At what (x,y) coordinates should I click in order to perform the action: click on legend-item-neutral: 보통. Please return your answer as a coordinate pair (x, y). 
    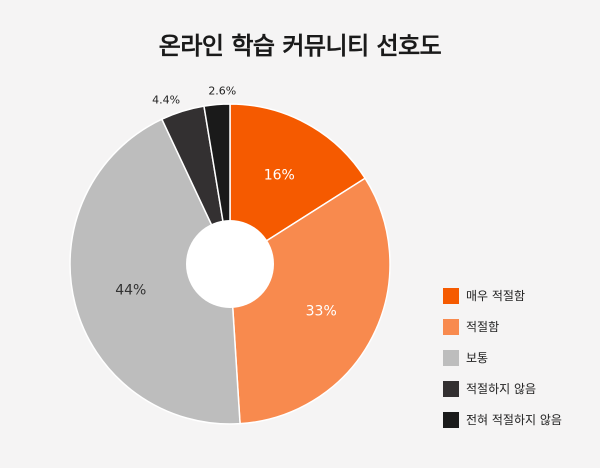
    Looking at the image, I should click on (518, 365).